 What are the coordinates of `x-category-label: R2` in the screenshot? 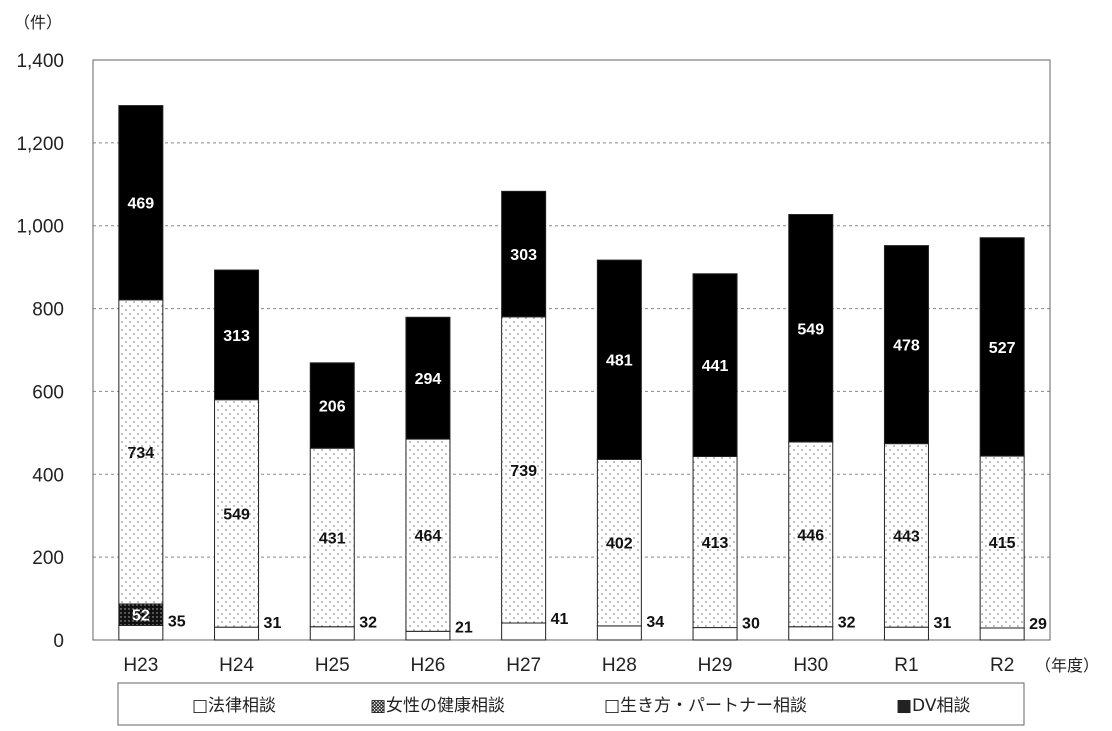 It's located at (1002, 665).